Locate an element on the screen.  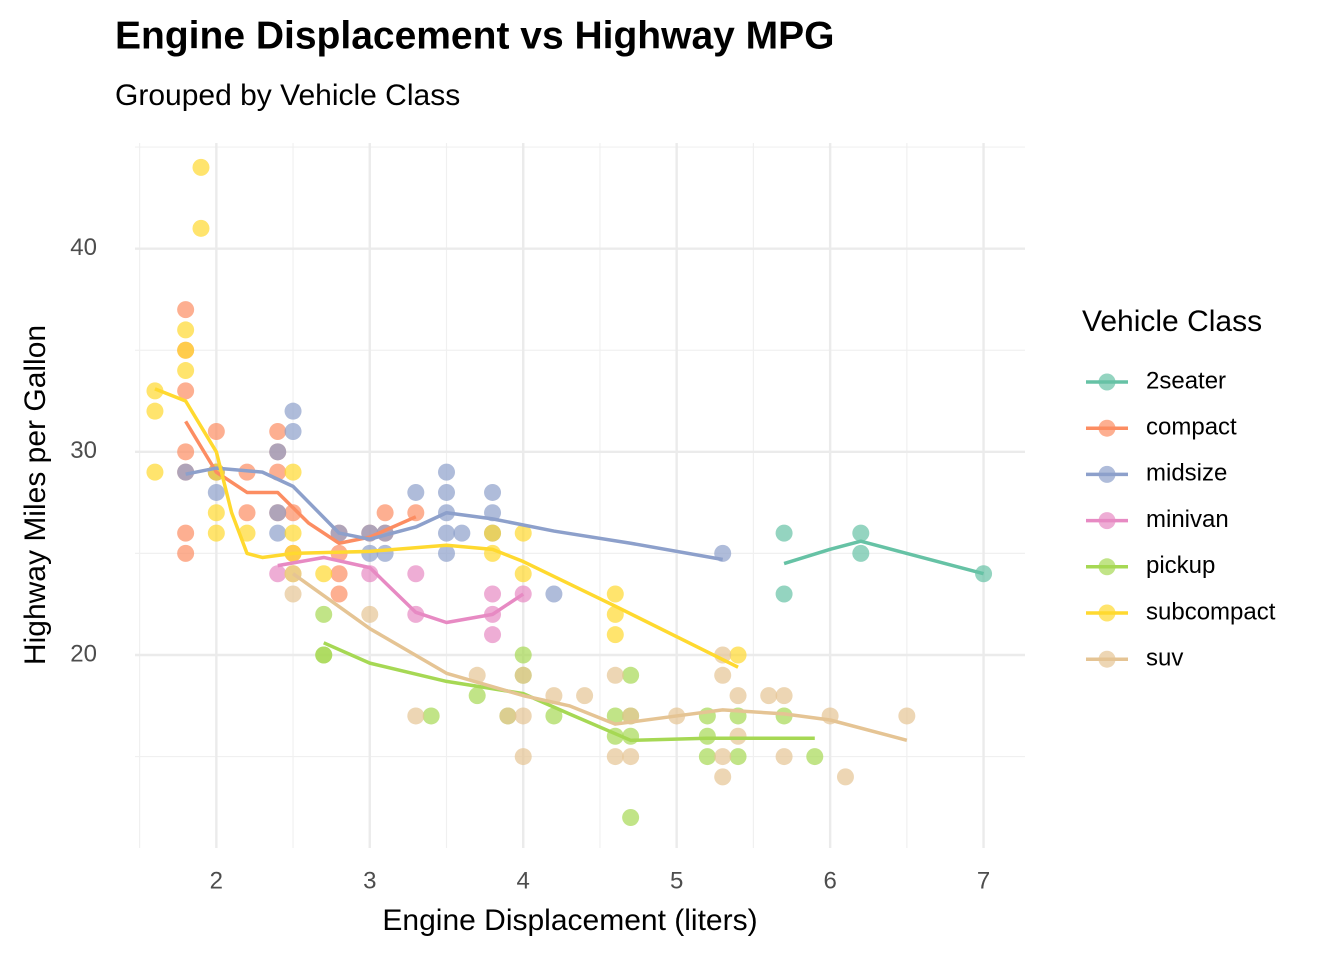
legend-label: compact is located at coordinates (1191, 427).